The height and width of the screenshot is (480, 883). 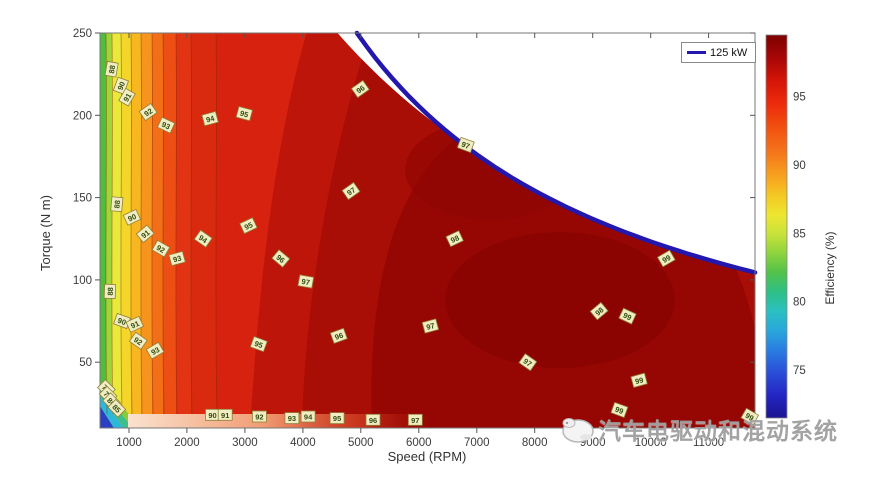 I want to click on y-tick-label: 50, so click(x=85, y=363).